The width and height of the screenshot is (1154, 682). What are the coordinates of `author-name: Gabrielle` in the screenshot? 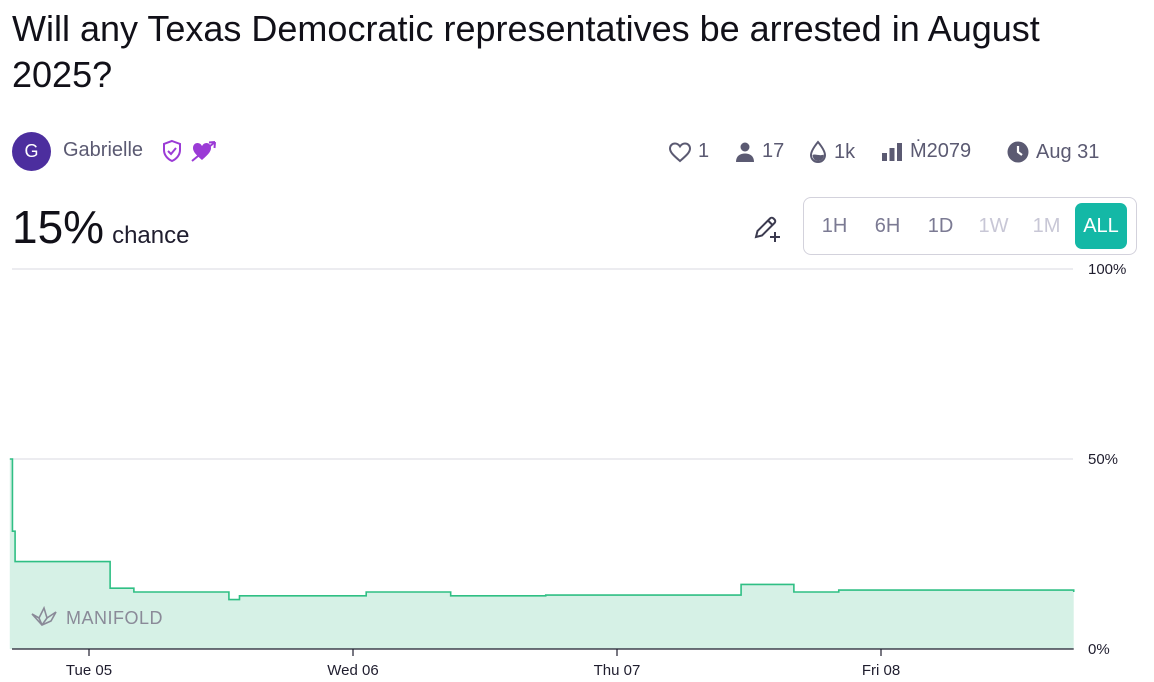 It's located at (103, 150).